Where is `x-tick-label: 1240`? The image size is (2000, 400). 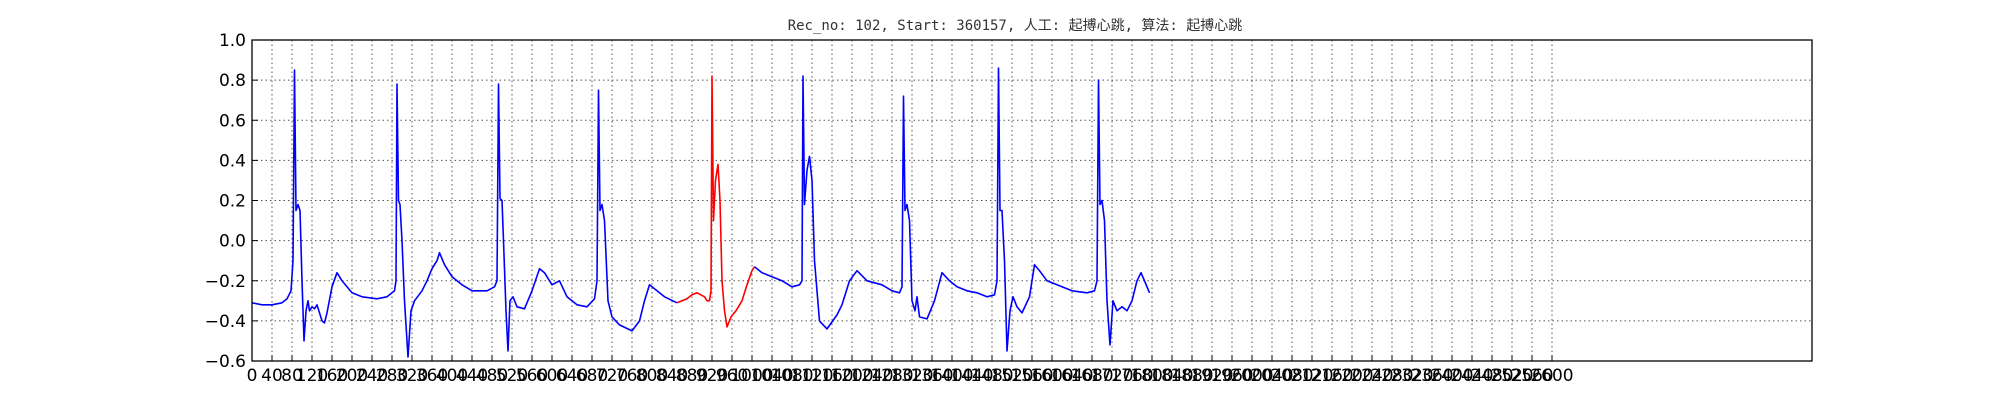
x-tick-label: 1240 is located at coordinates (871, 376).